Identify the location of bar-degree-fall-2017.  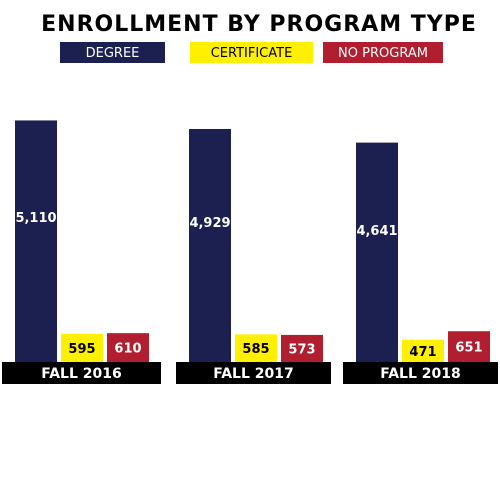
(210, 245).